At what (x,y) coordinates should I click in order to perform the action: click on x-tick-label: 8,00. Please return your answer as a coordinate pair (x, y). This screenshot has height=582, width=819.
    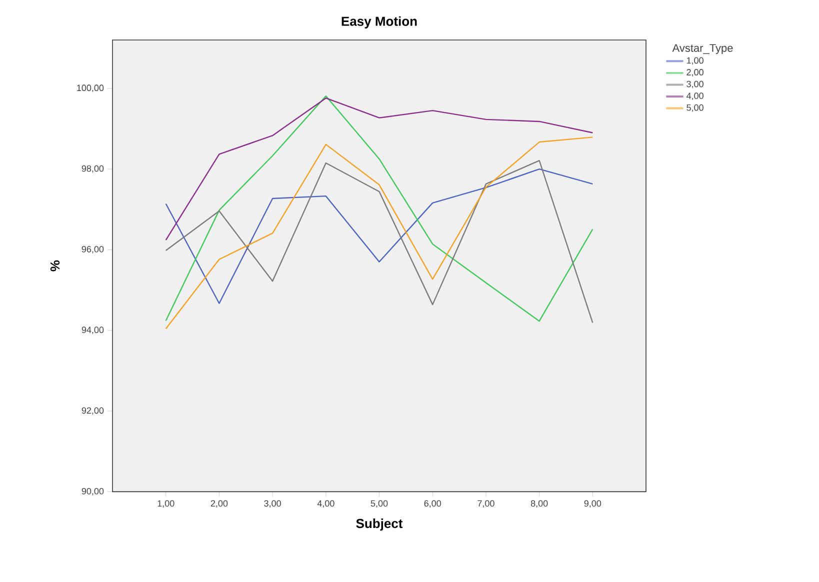
    Looking at the image, I should click on (539, 504).